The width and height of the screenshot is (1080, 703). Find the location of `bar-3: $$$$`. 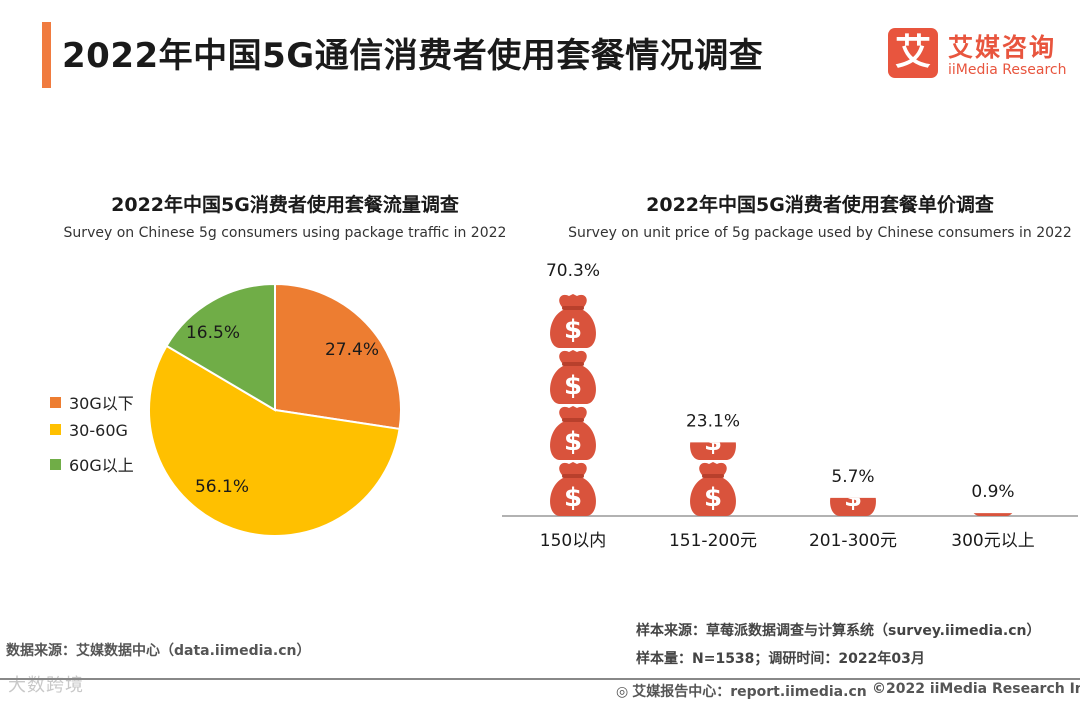

bar-3: $$$$ is located at coordinates (993, 415).